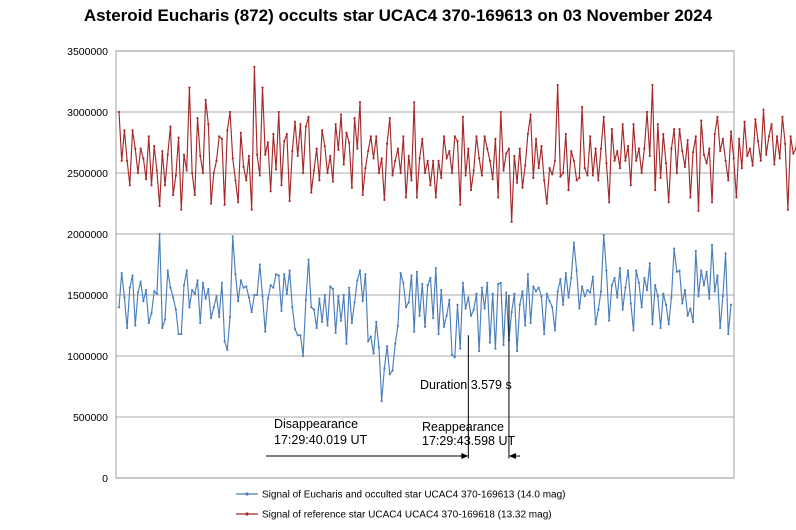 This screenshot has width=796, height=530. What do you see at coordinates (316, 424) in the screenshot?
I see `disappearance-label: Disappearance` at bounding box center [316, 424].